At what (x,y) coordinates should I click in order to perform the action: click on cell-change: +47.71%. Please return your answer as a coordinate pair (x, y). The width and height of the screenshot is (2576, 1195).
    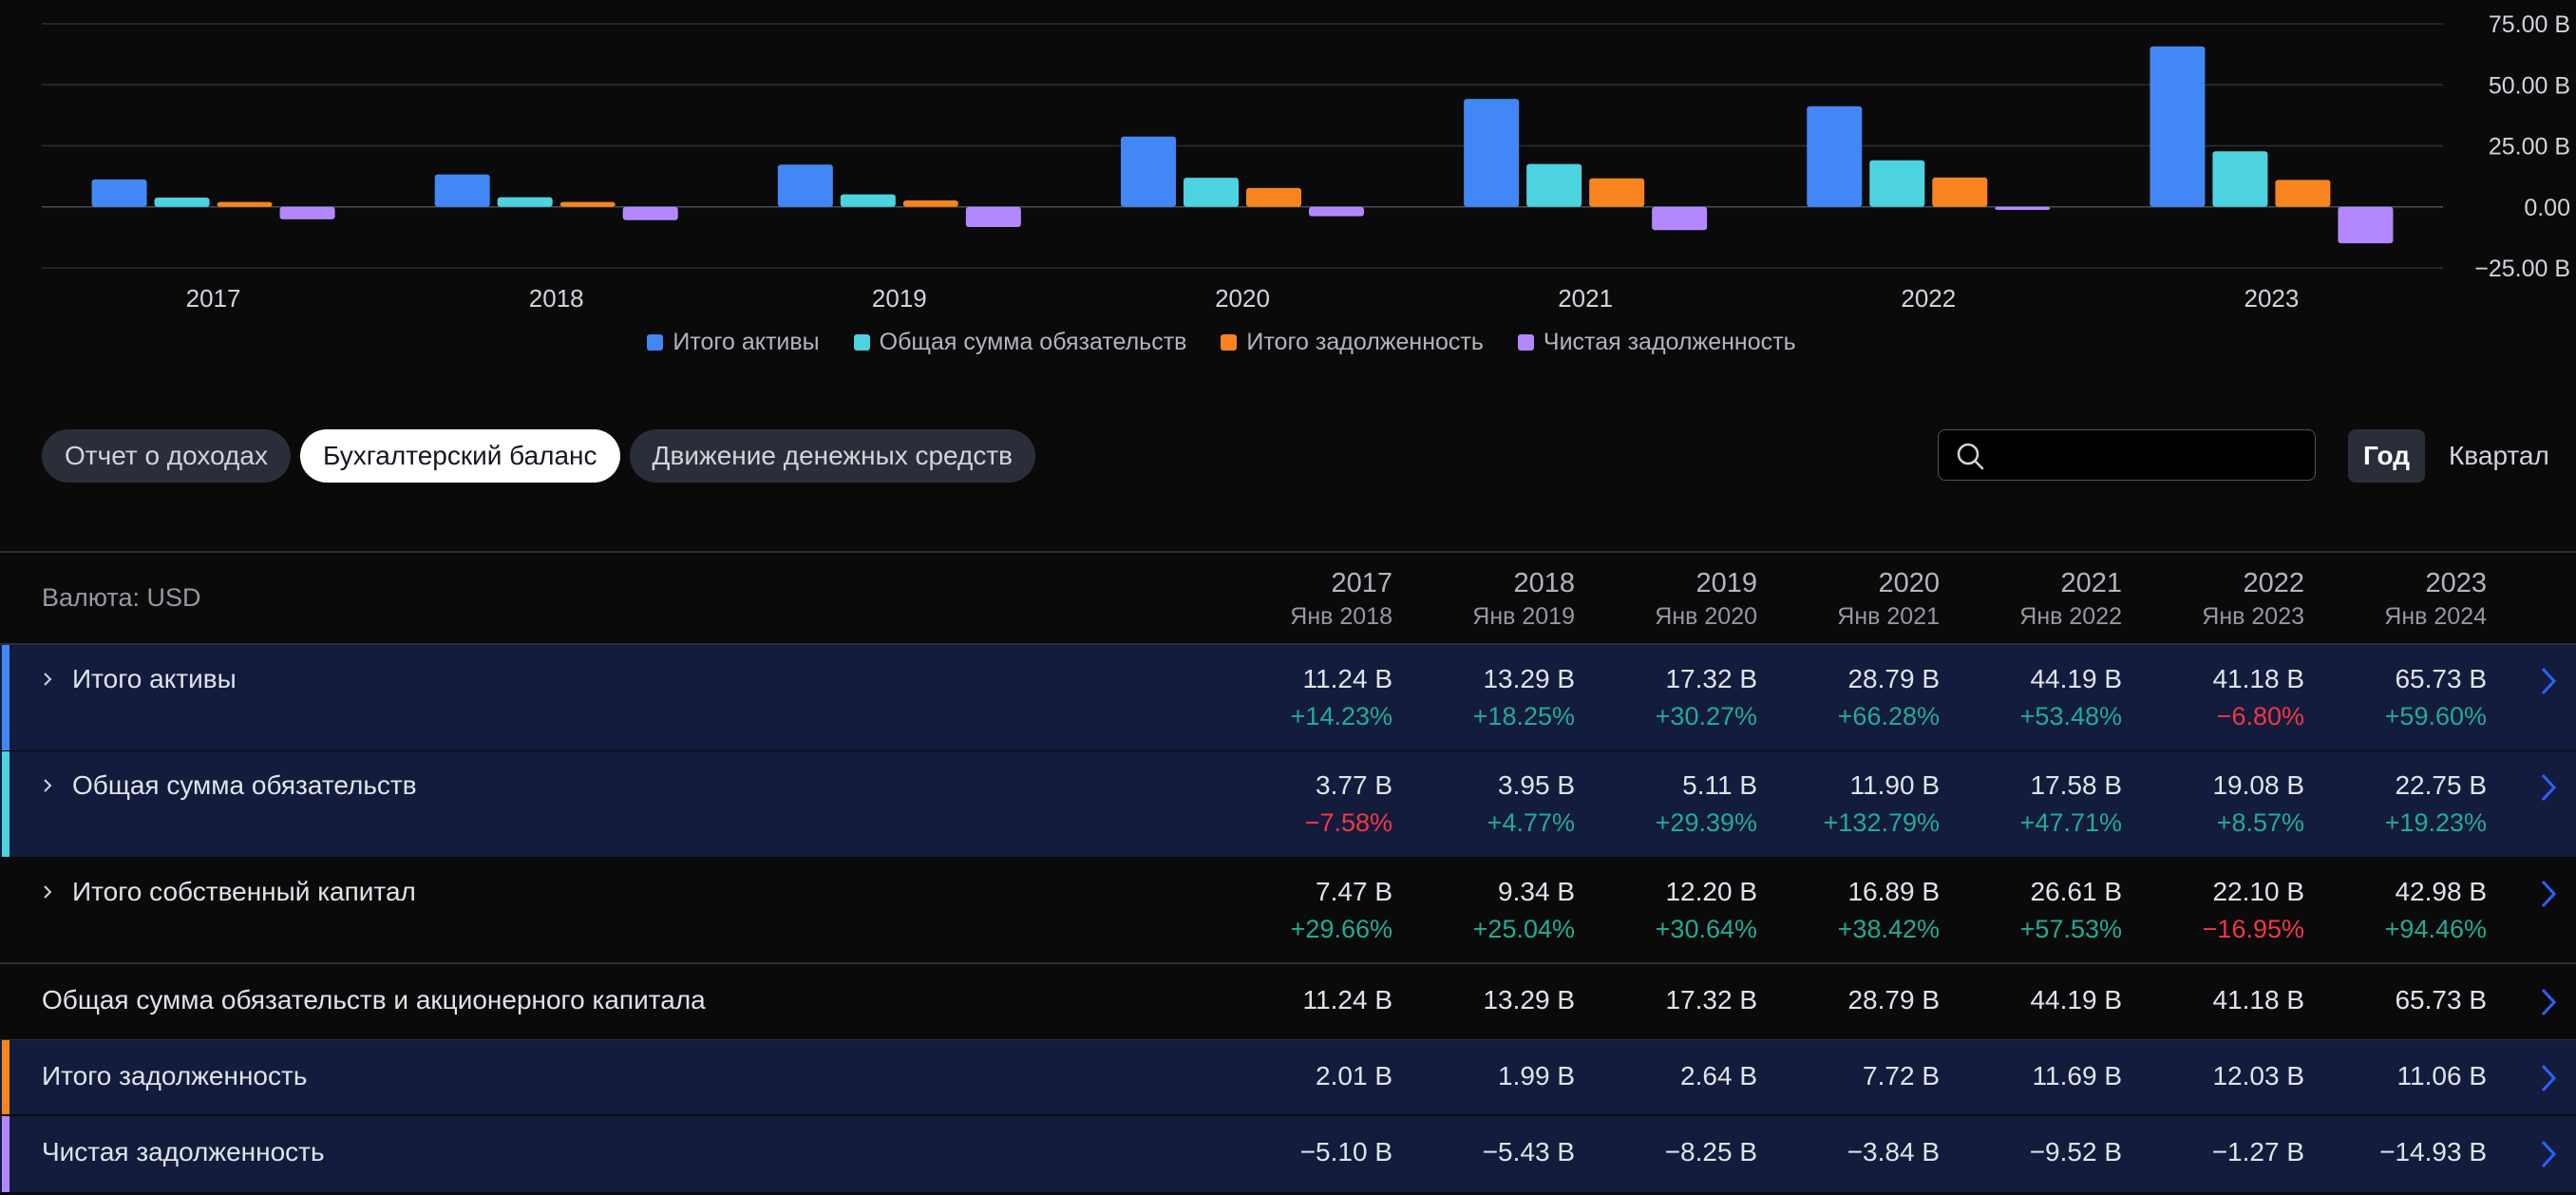
    Looking at the image, I should click on (2070, 822).